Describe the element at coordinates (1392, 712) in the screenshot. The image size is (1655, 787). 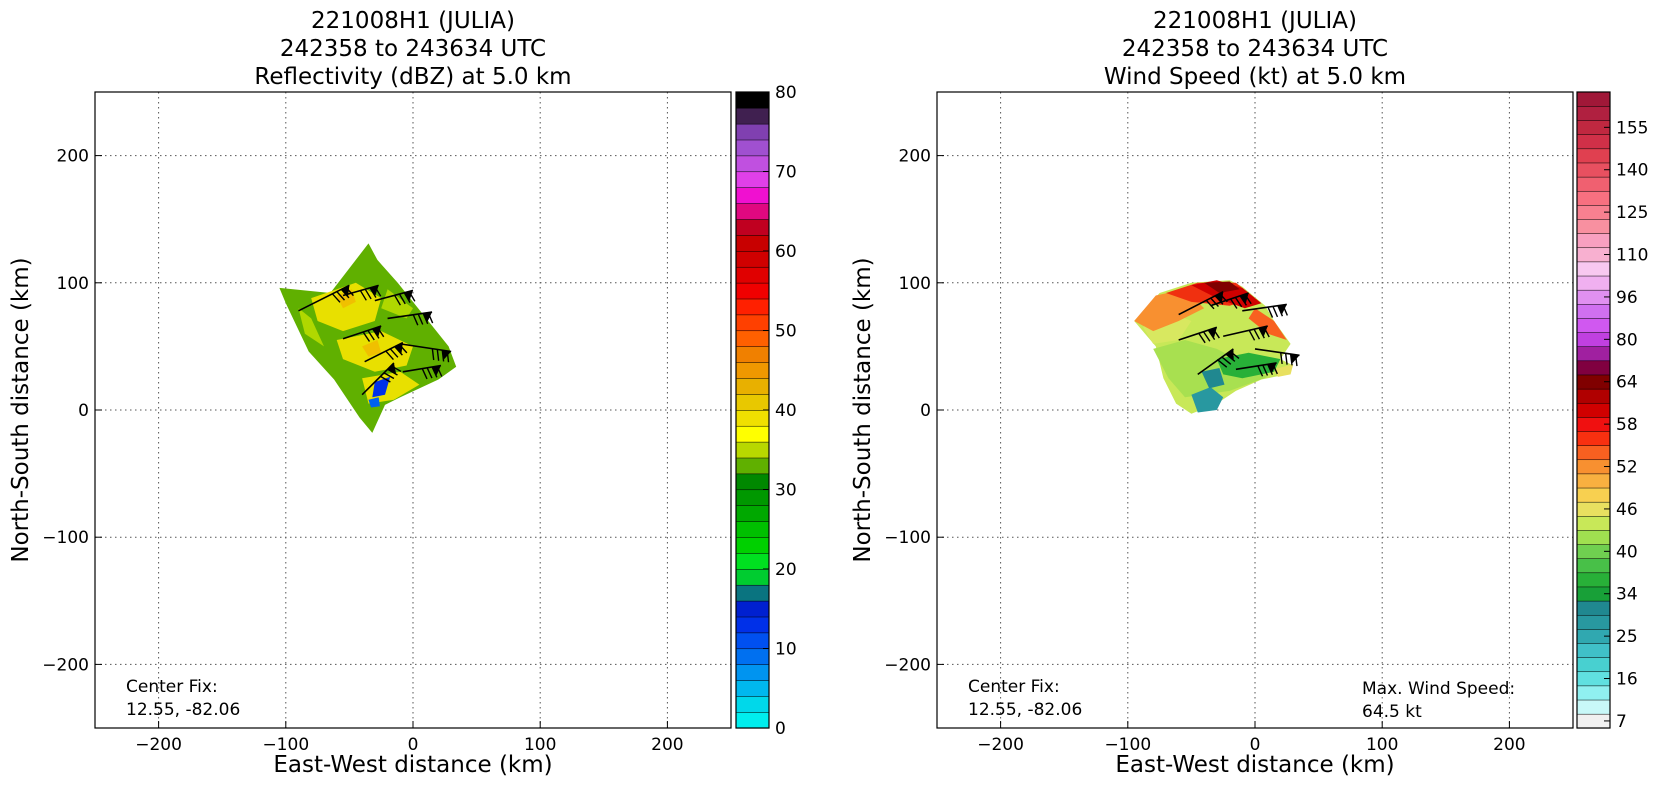
I see `max-wind-speed-value: 64.5 kt` at that location.